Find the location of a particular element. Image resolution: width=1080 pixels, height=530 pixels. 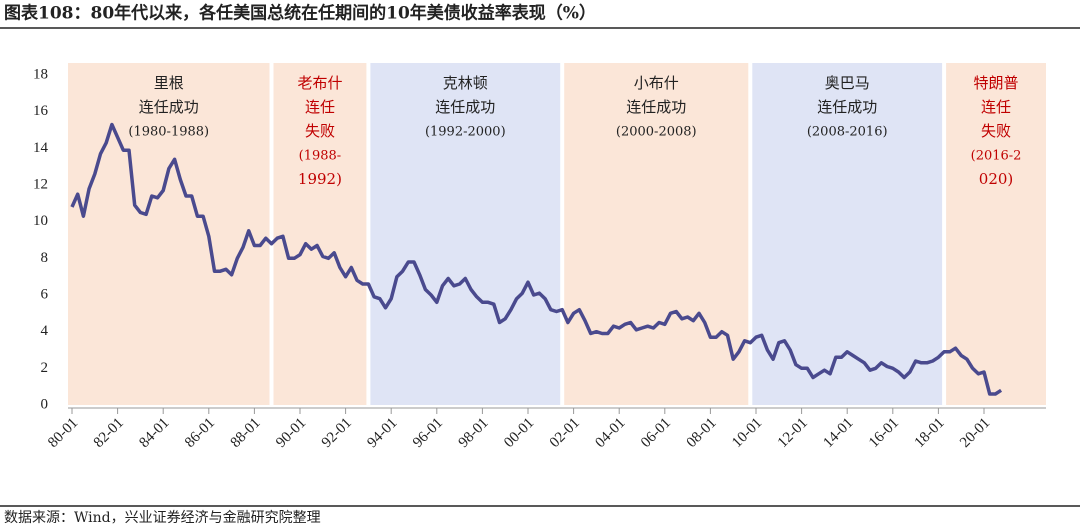

region-label: 克林顿 is located at coordinates (465, 83).